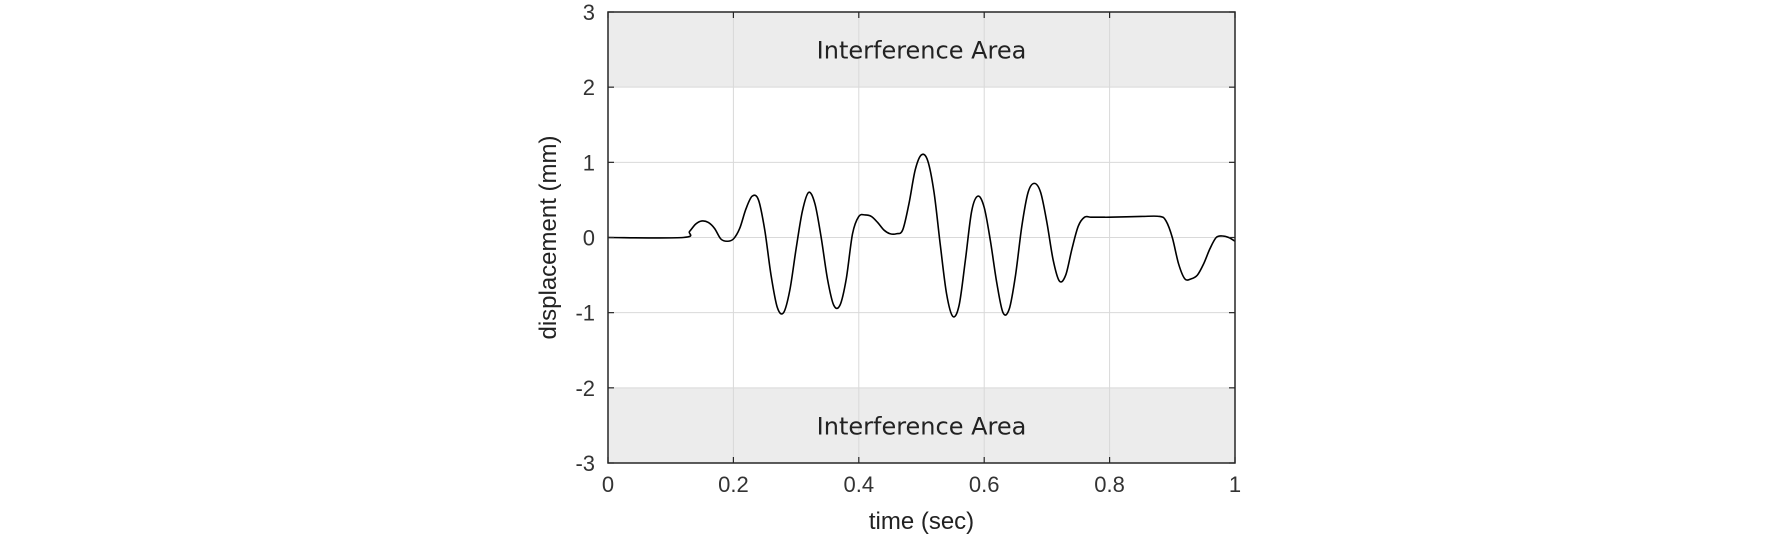 The height and width of the screenshot is (545, 1772). Describe the element at coordinates (585, 313) in the screenshot. I see `y-tick-label-2: -1` at that location.